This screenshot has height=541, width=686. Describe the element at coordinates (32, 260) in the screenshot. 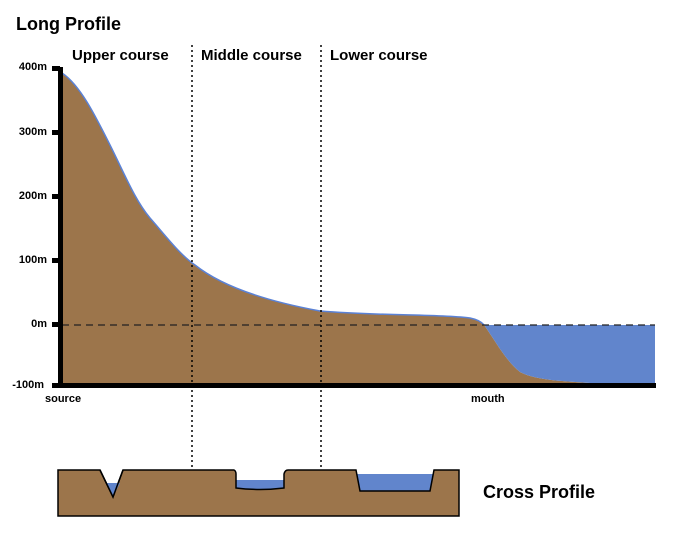

I see `y-tick-100: 100m` at that location.